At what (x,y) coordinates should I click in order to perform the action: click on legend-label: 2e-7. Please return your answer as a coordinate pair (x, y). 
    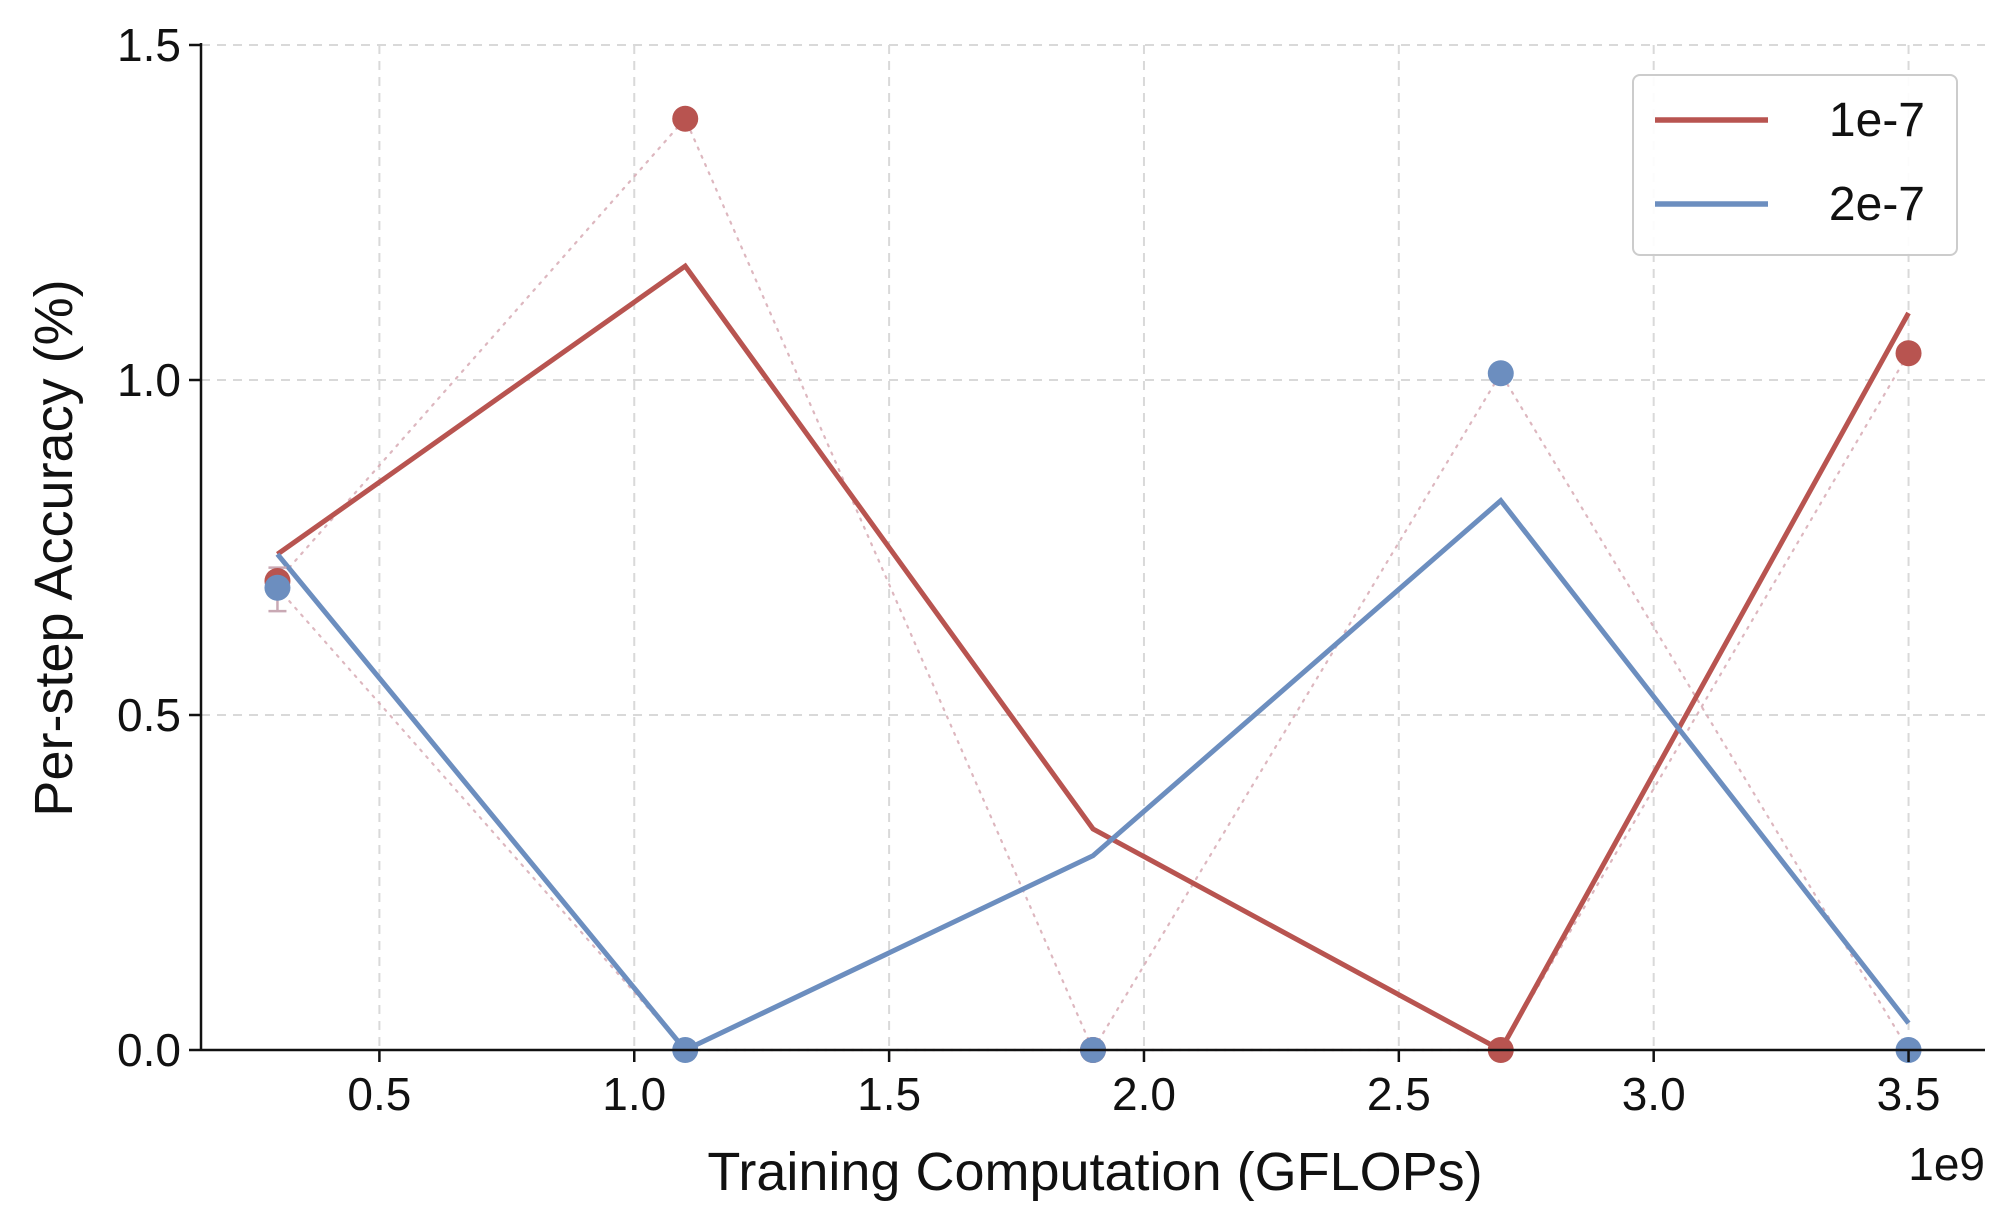
    Looking at the image, I should click on (1877, 204).